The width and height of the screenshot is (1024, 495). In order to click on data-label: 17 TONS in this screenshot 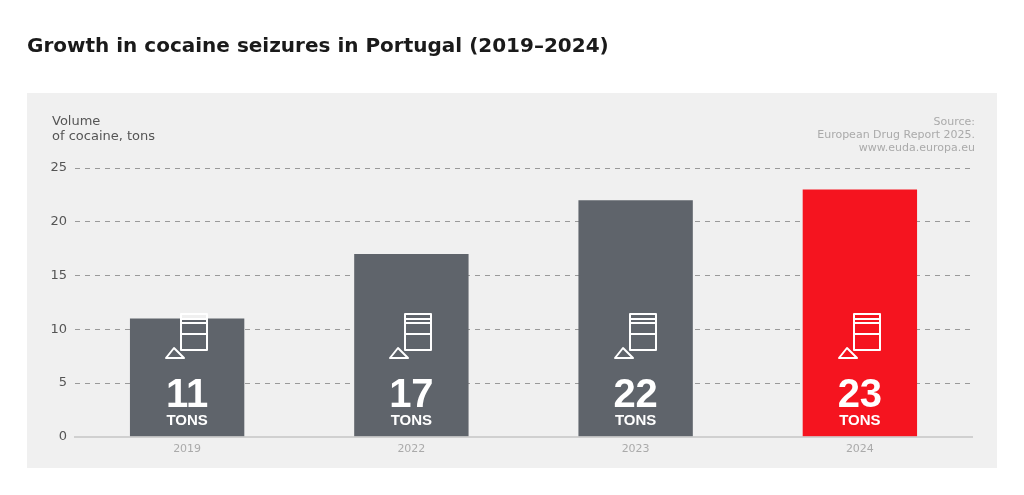, I will do `click(411, 399)`.